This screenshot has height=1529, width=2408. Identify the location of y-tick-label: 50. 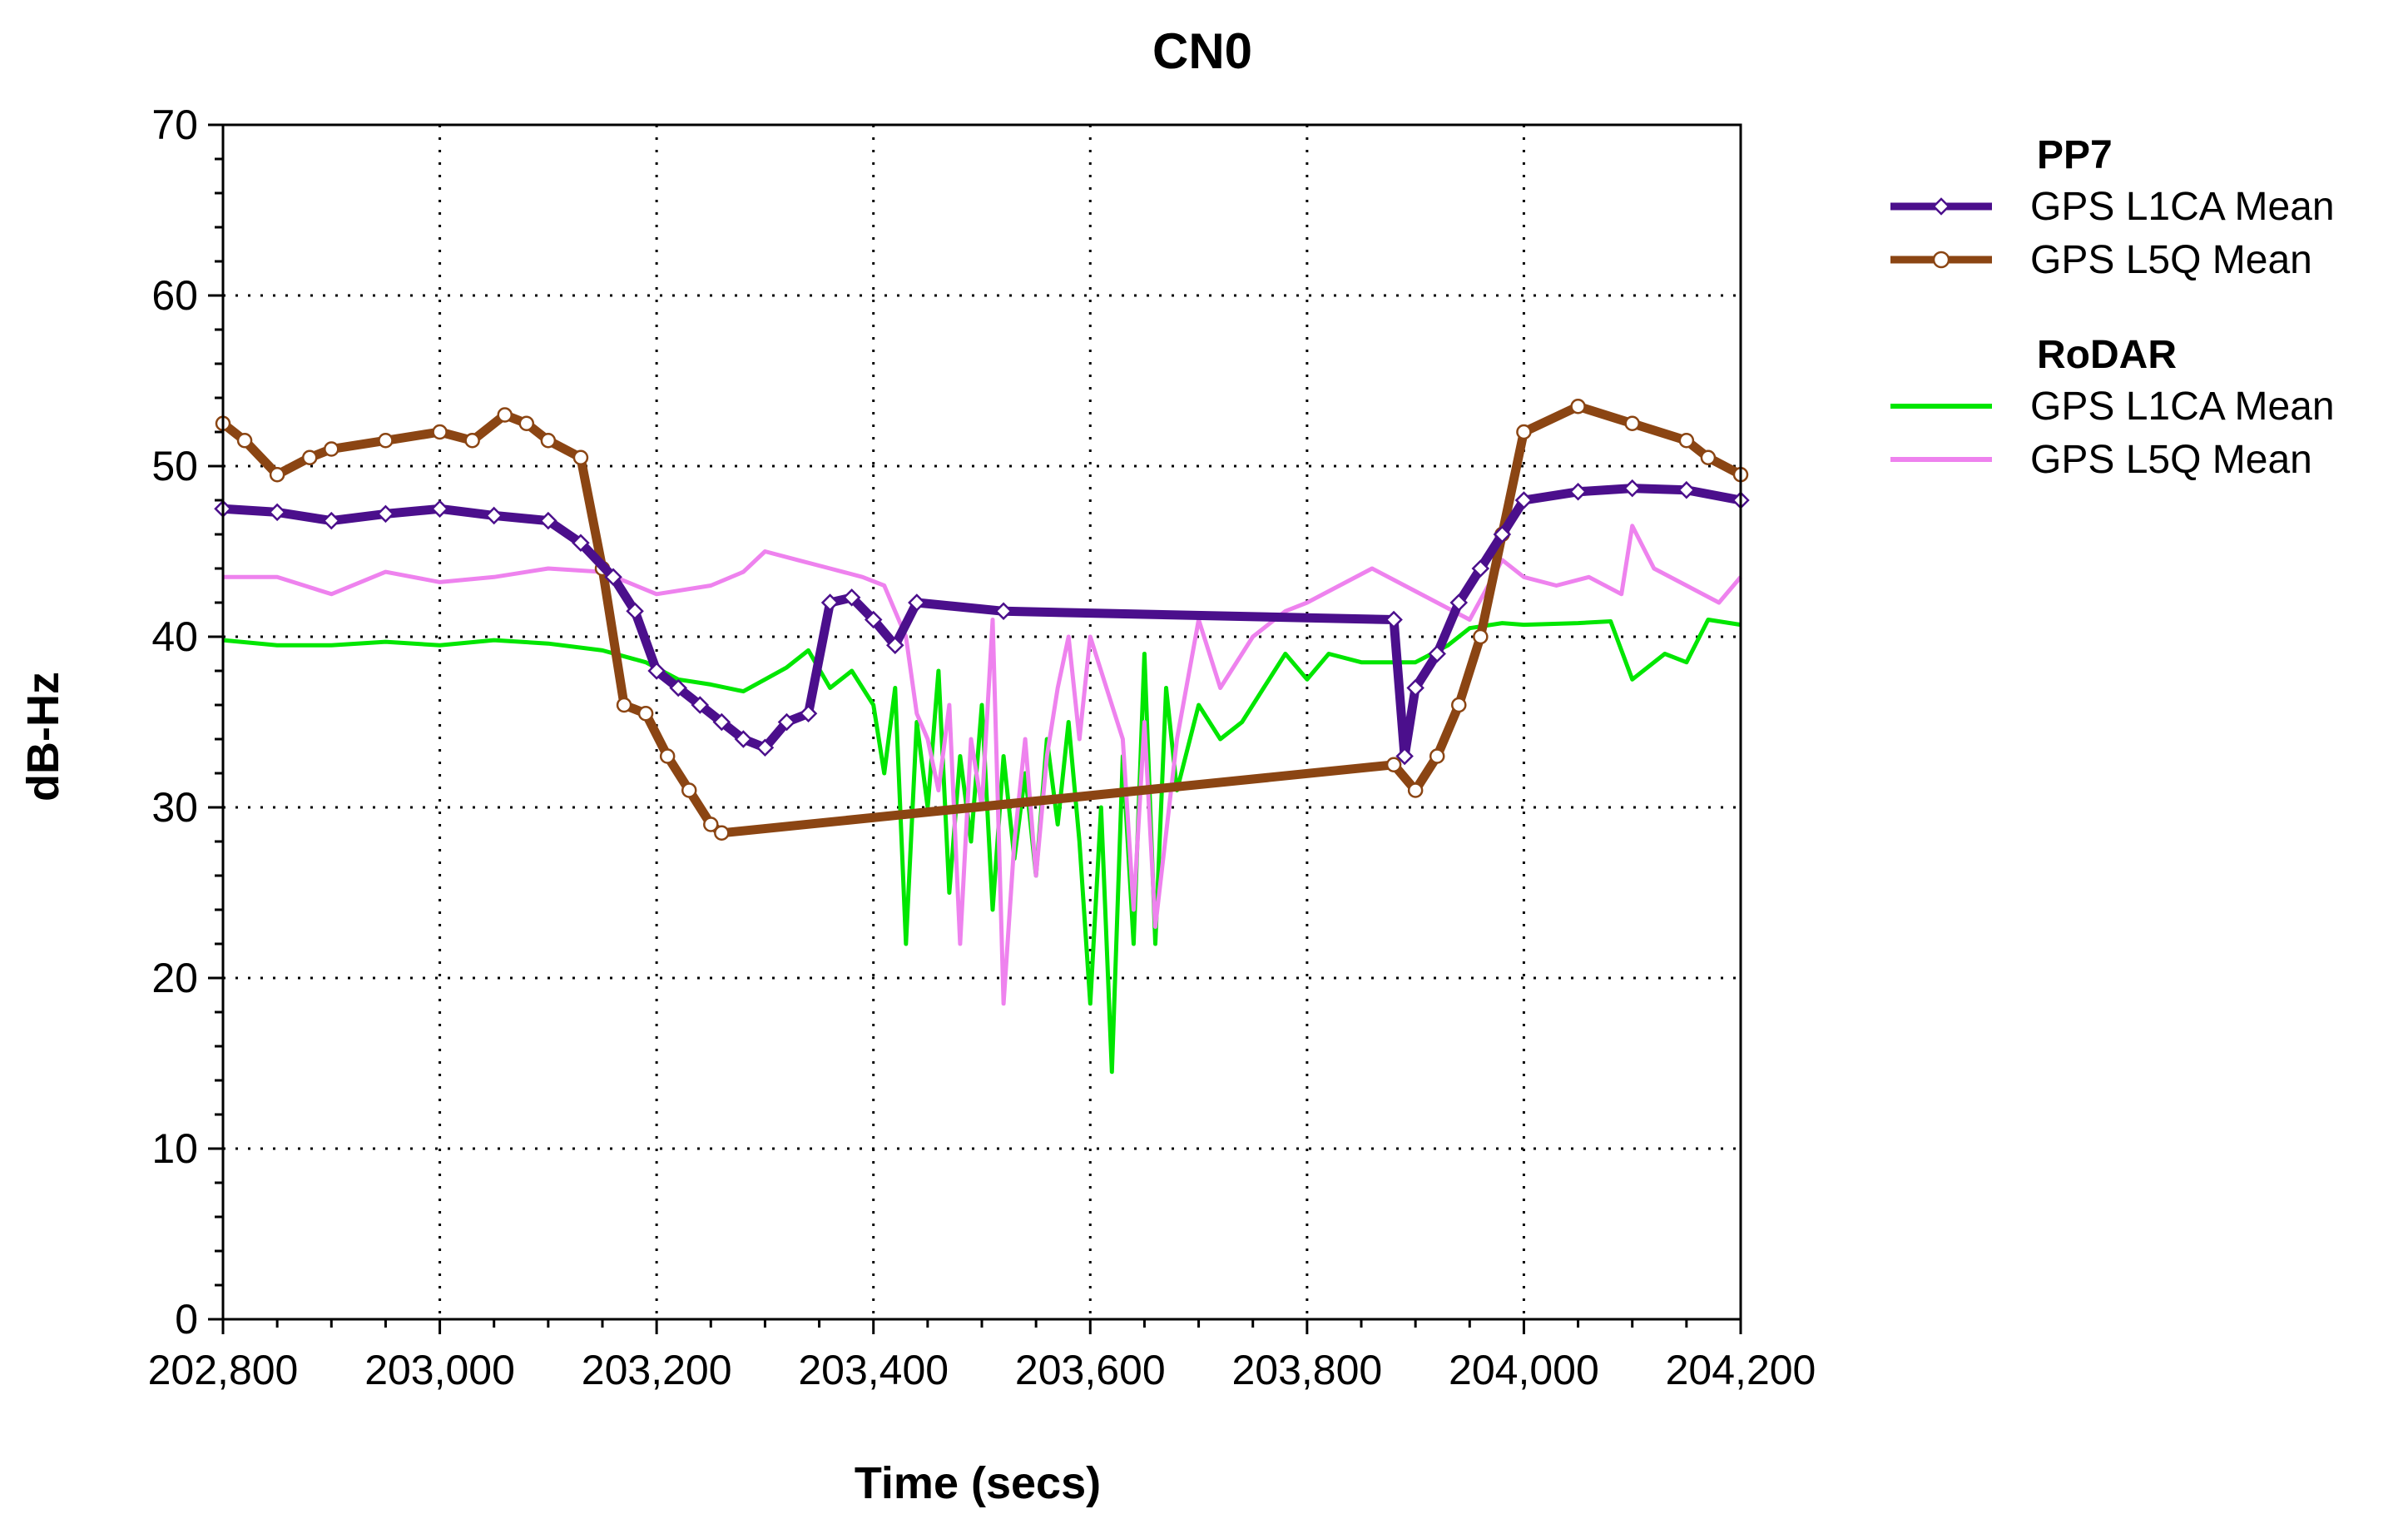
(175, 466).